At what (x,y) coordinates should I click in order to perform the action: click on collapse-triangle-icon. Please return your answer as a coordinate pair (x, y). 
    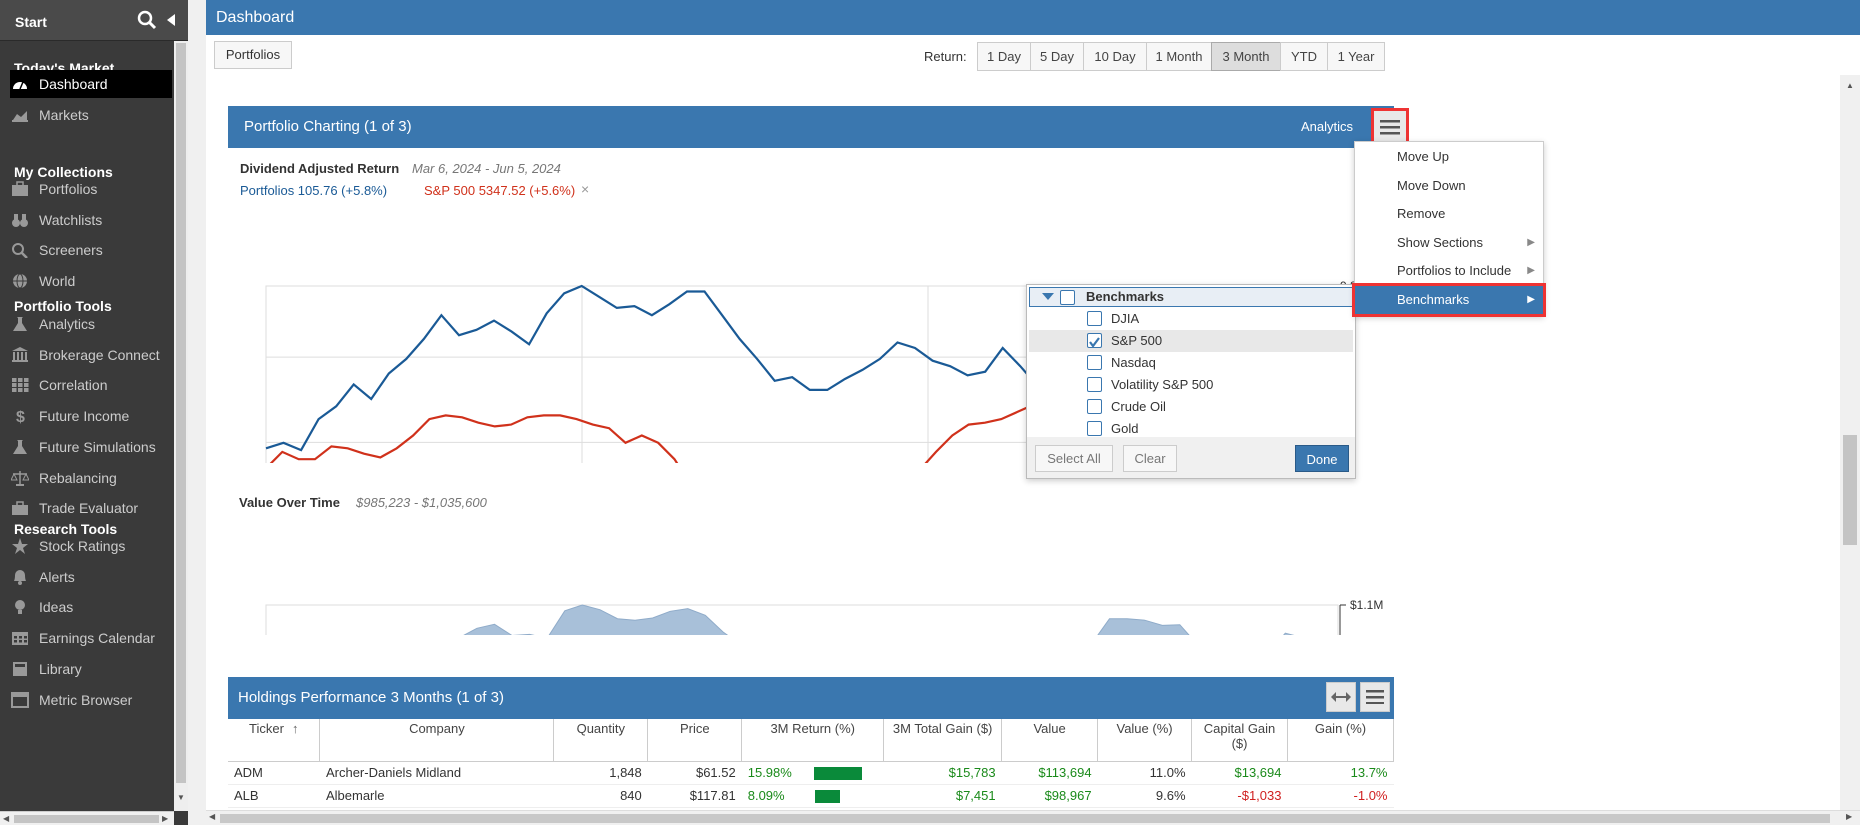
    Looking at the image, I should click on (1048, 296).